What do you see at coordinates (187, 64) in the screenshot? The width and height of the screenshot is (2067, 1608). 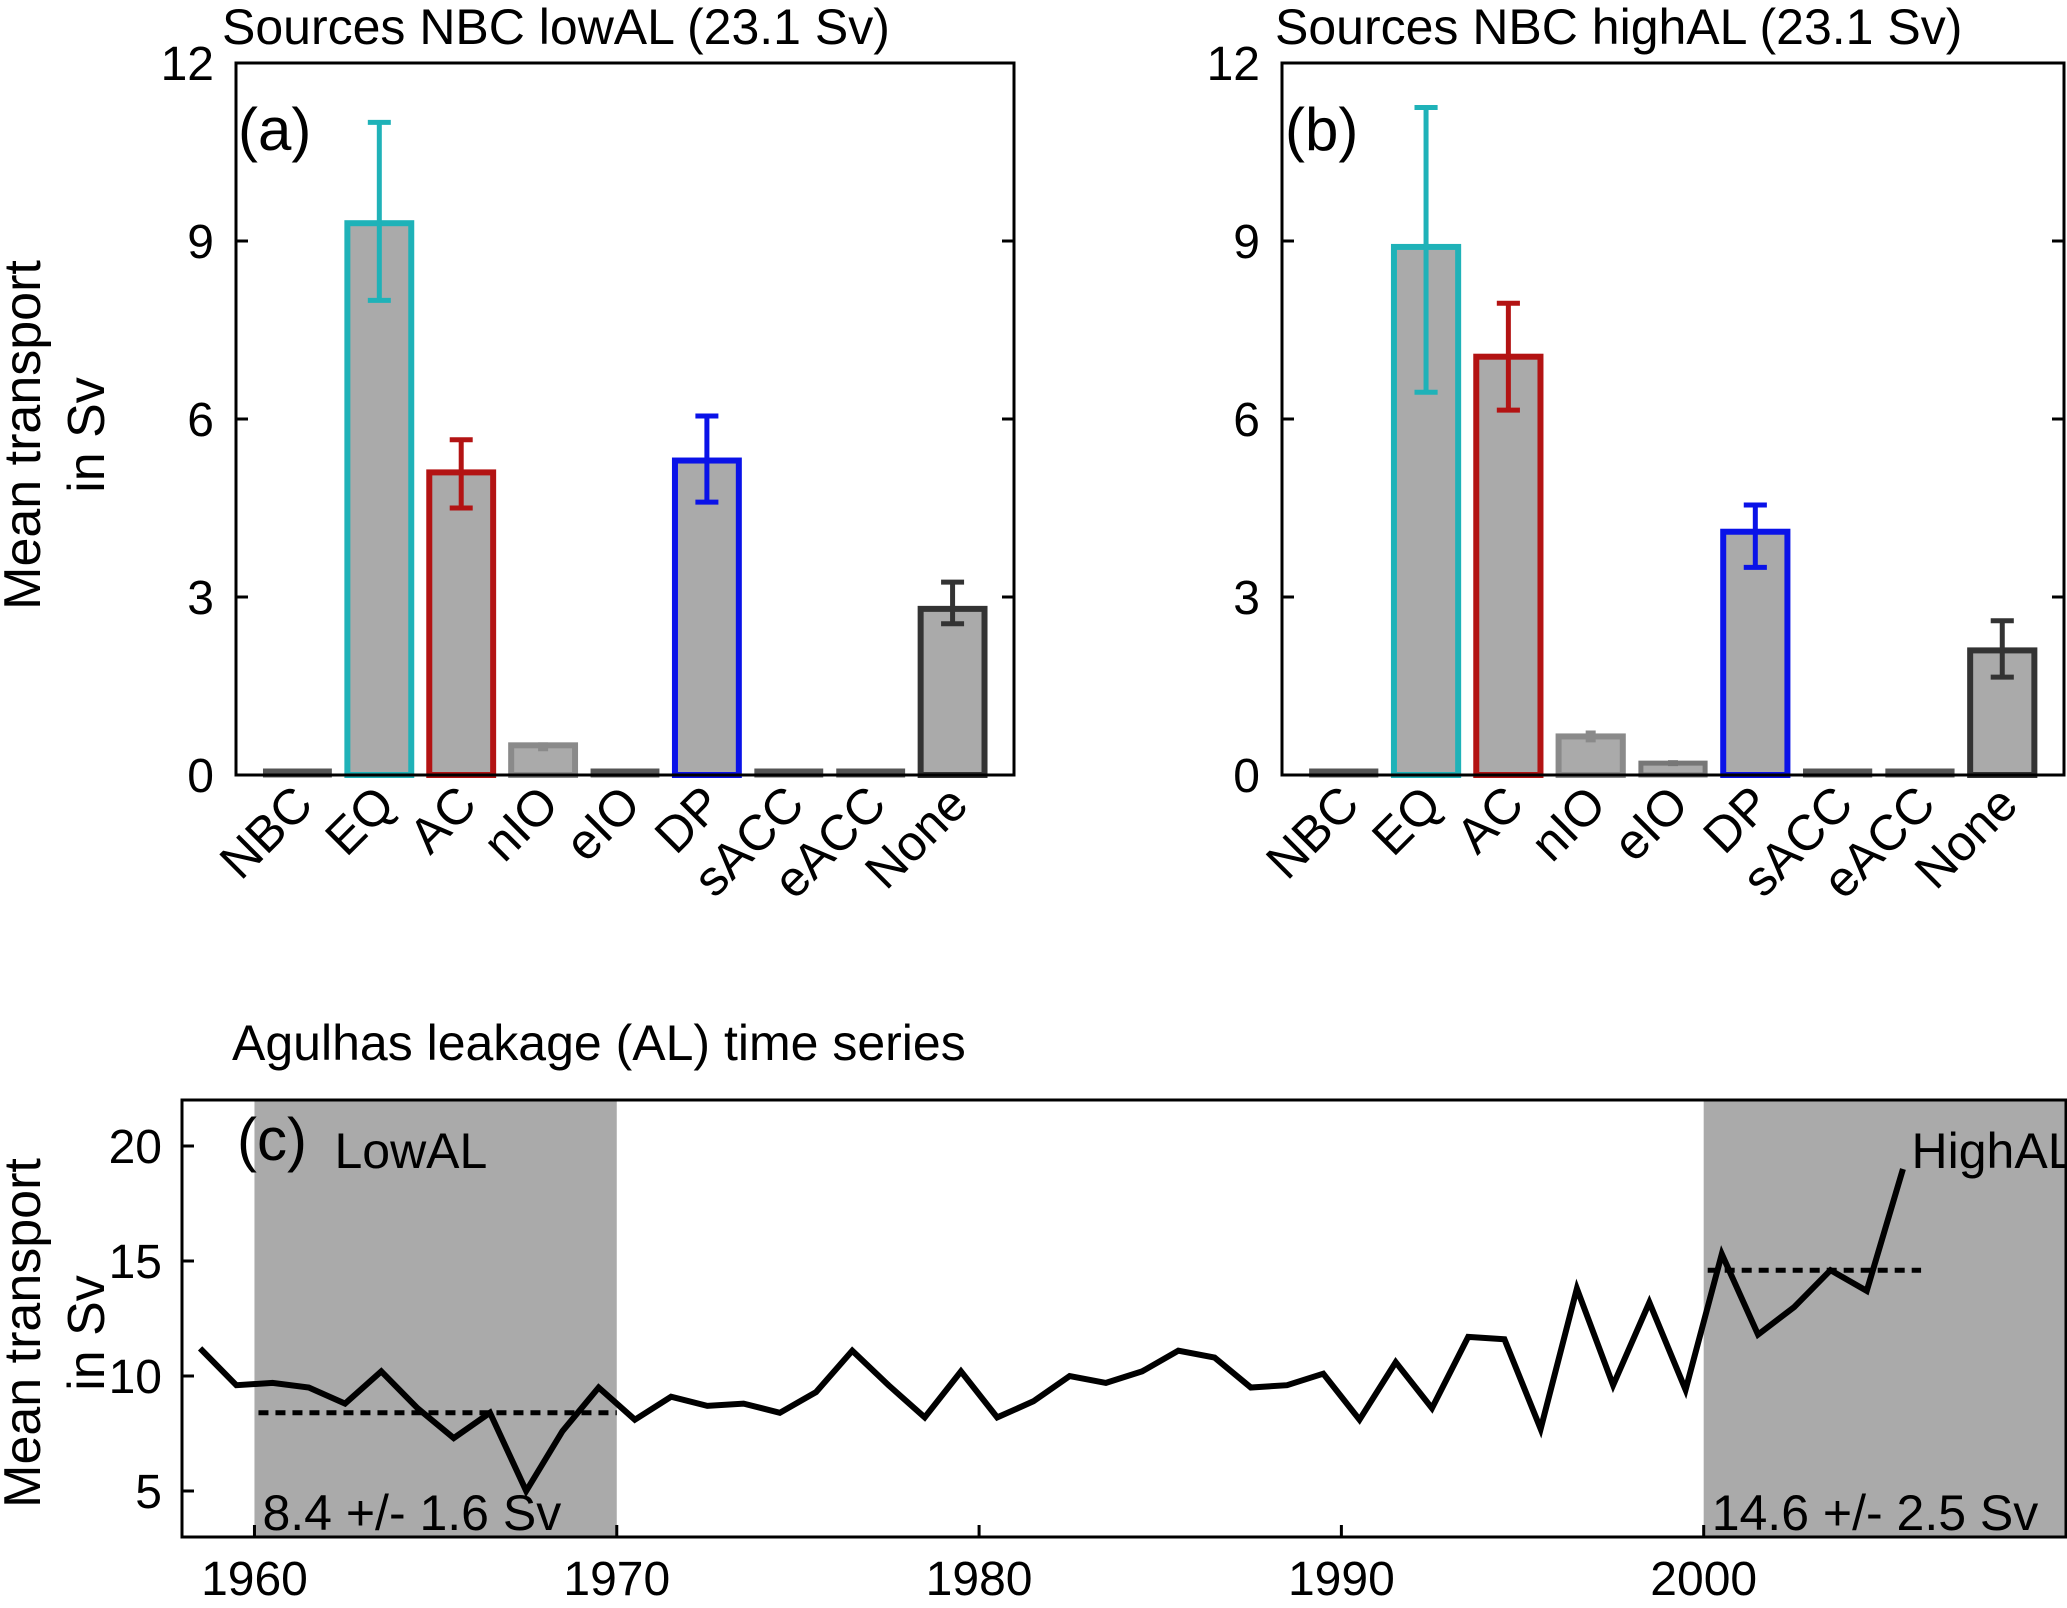 I see `a-y-tick-label-12: 12` at bounding box center [187, 64].